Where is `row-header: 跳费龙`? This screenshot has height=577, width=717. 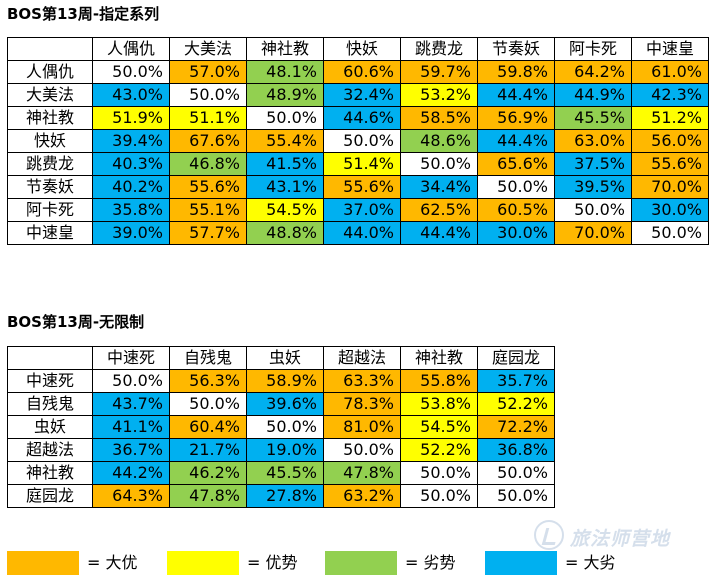 row-header: 跳费龙 is located at coordinates (50, 164).